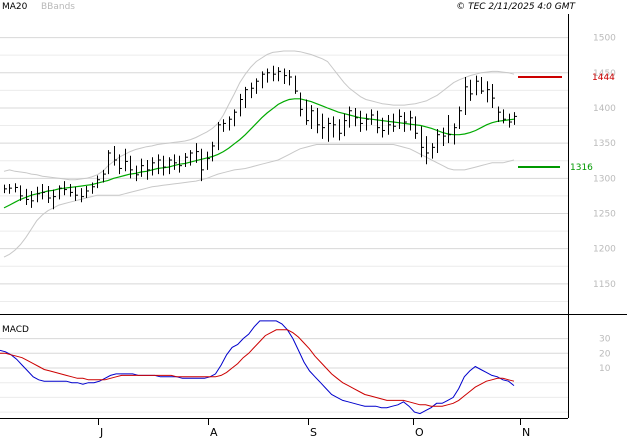  I want to click on price-levels: 1444 1316, so click(566, 123).